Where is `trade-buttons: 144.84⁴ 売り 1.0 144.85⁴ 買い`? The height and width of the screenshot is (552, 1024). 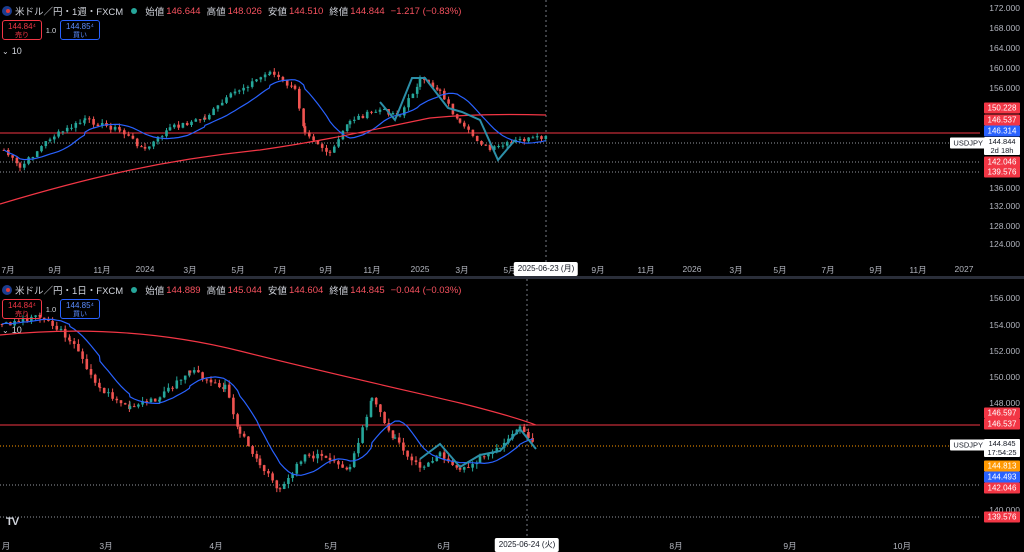 trade-buttons: 144.84⁴ 売り 1.0 144.85⁴ 買い is located at coordinates (51, 30).